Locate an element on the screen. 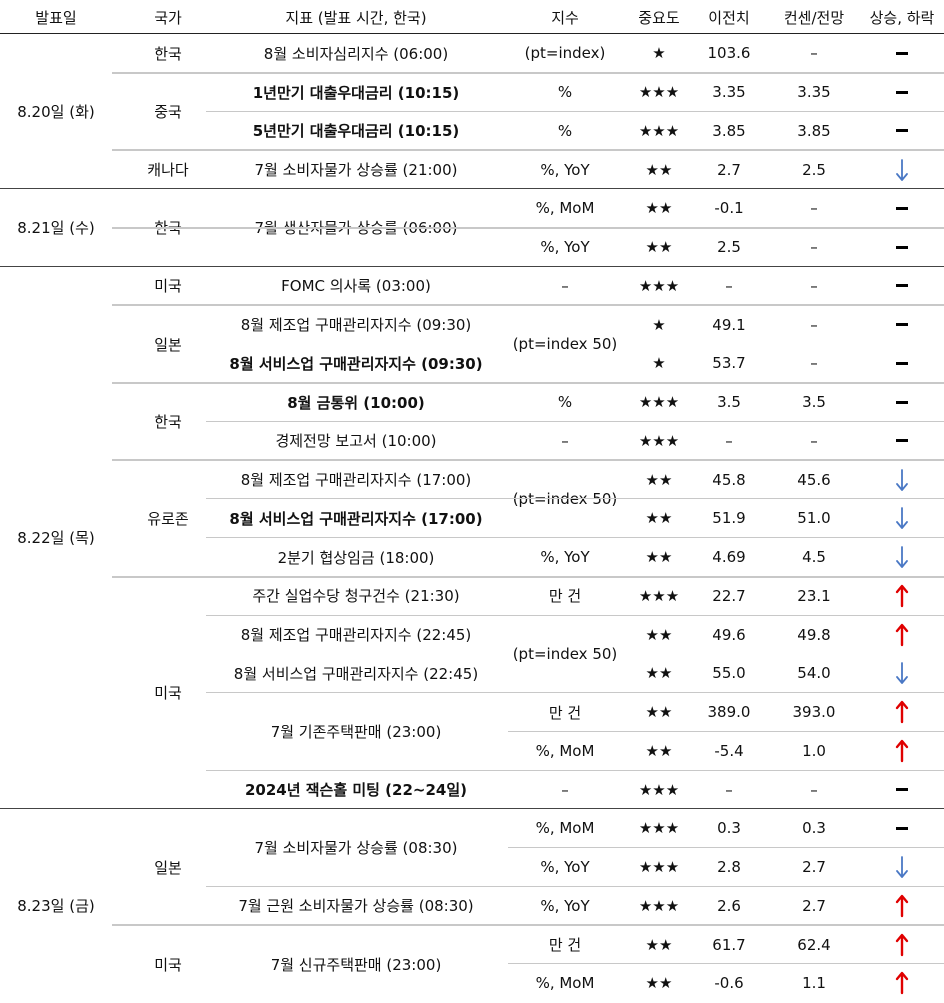 The image size is (944, 1003). country-cell: 일본 is located at coordinates (168, 867).